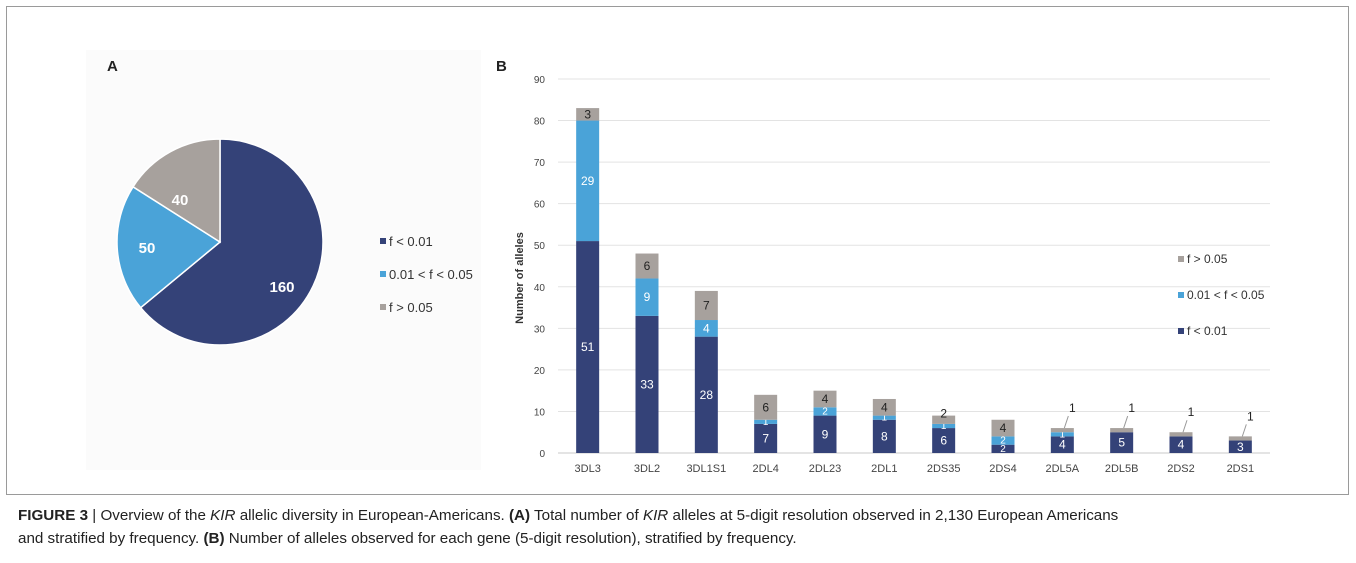  Describe the element at coordinates (426, 283) in the screenshot. I see `pie-legend: f < 0.01 0.01 < f < 0.05 f > 0.05` at that location.